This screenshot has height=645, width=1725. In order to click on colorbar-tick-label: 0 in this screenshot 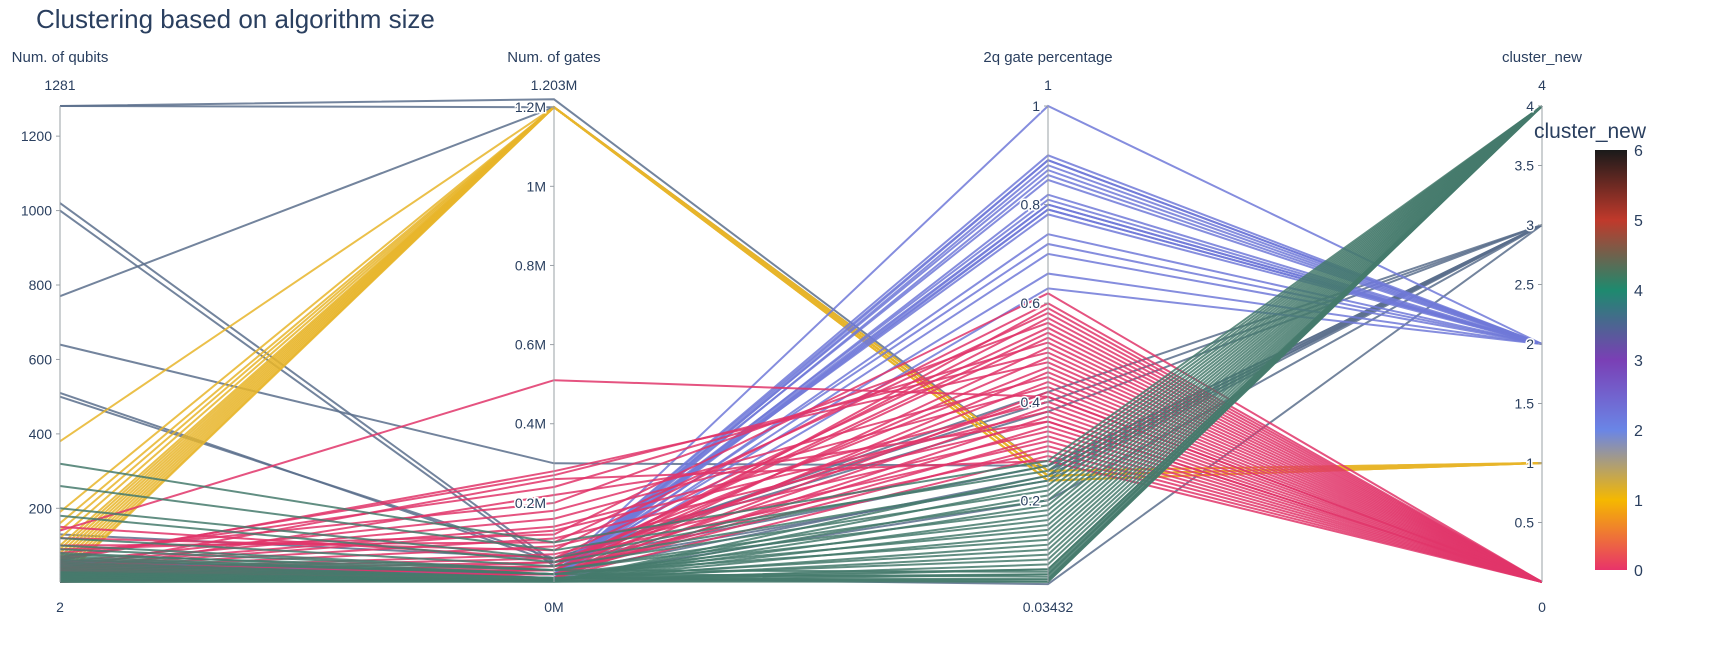, I will do `click(1638, 571)`.